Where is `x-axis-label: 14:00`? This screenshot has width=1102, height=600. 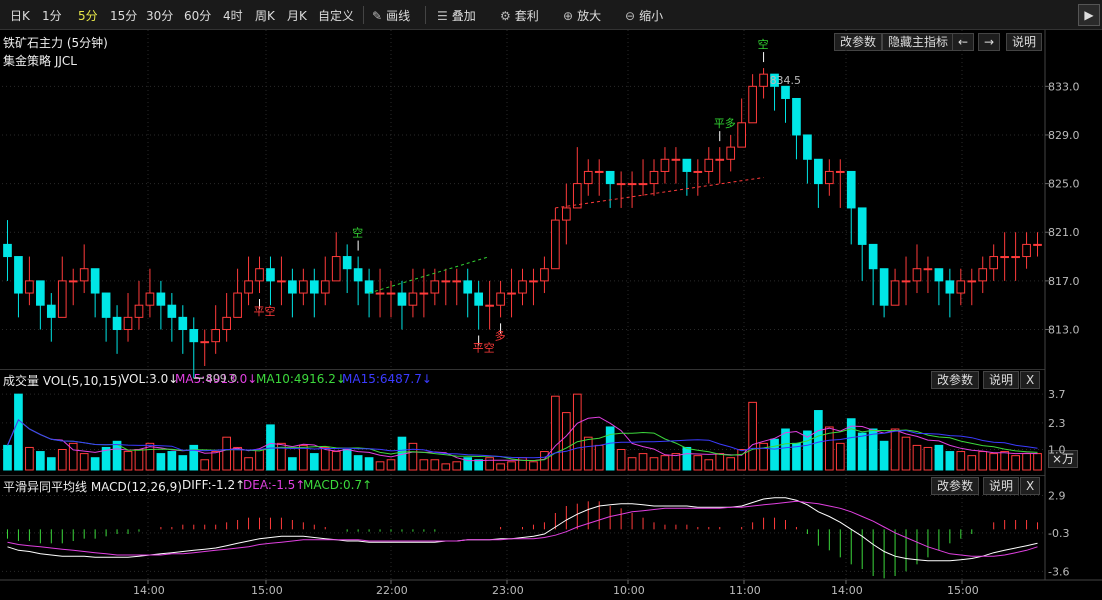
x-axis-label: 14:00 is located at coordinates (149, 590).